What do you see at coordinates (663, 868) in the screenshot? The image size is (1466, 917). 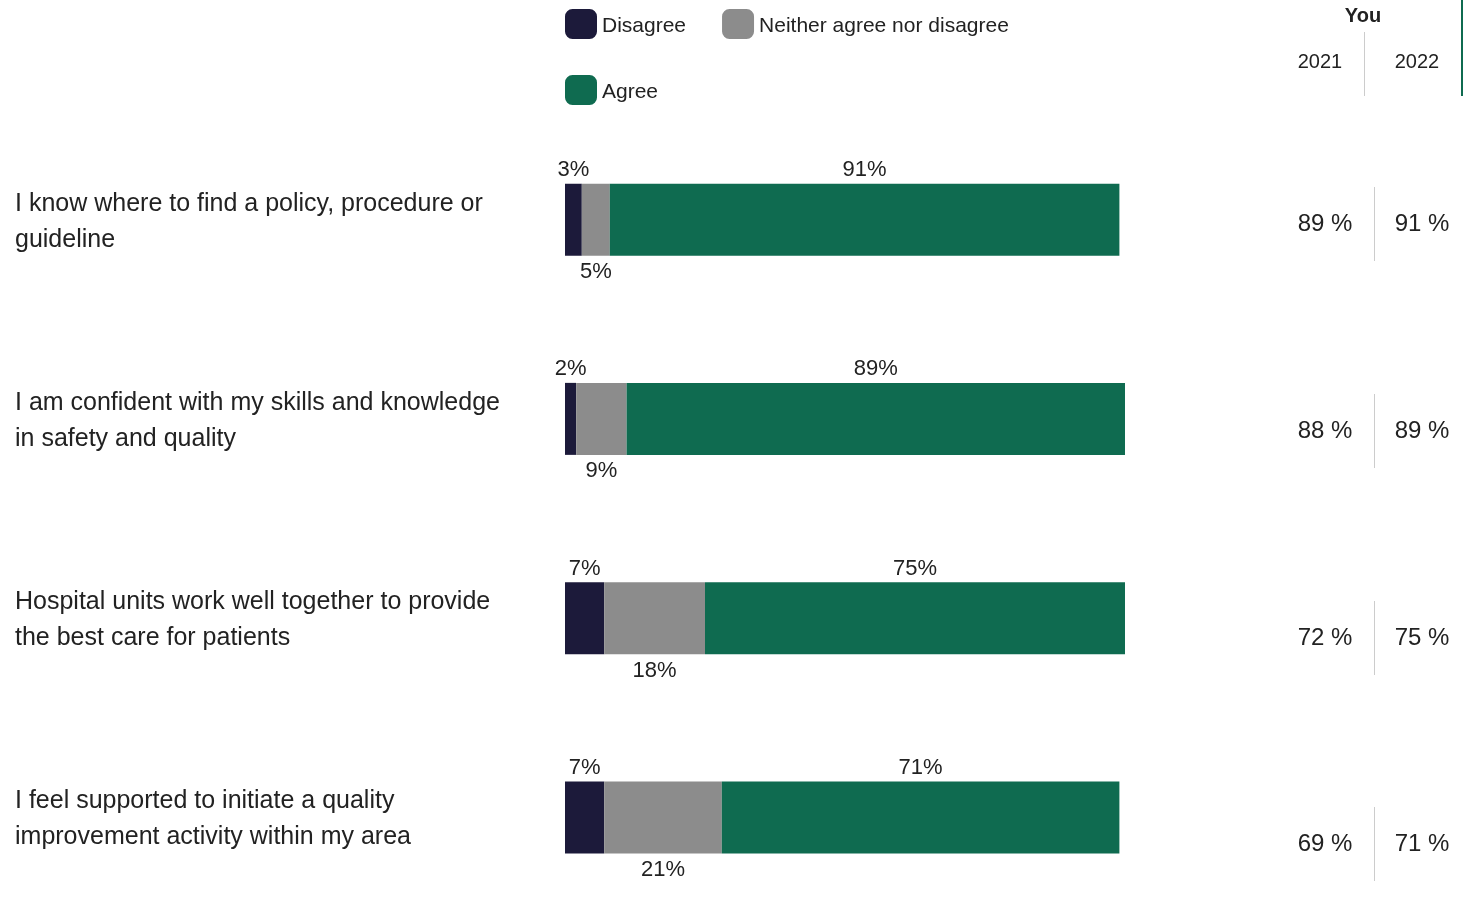 I see `data-label: 21%` at bounding box center [663, 868].